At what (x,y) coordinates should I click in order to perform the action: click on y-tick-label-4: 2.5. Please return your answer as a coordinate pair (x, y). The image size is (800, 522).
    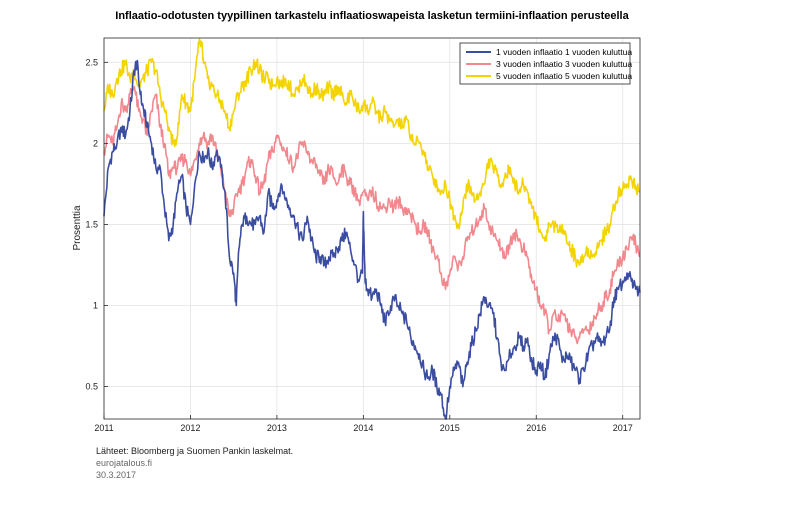
    Looking at the image, I should click on (91, 62).